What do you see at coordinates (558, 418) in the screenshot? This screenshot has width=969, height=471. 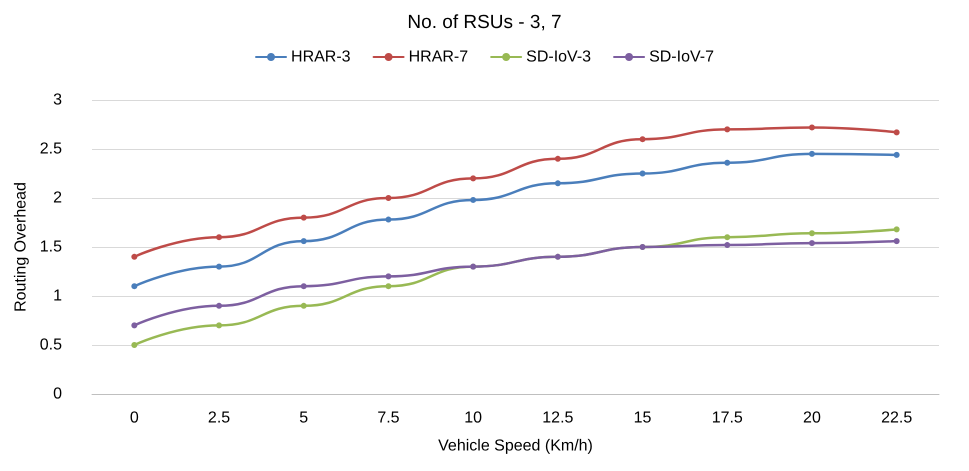 I see `x-tick-label: 12.5` at bounding box center [558, 418].